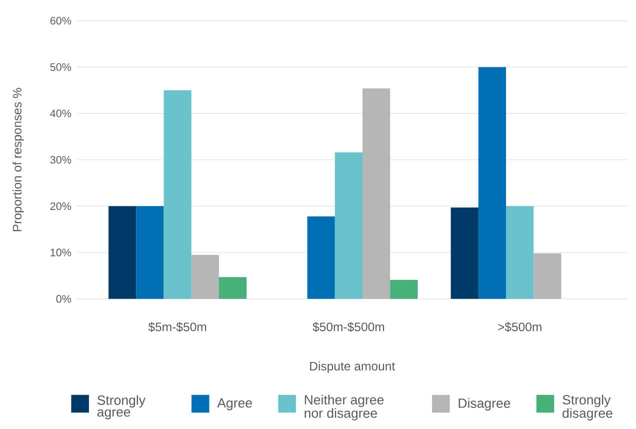 This screenshot has width=636, height=429. What do you see at coordinates (484, 404) in the screenshot?
I see `legend-label: Disagree` at bounding box center [484, 404].